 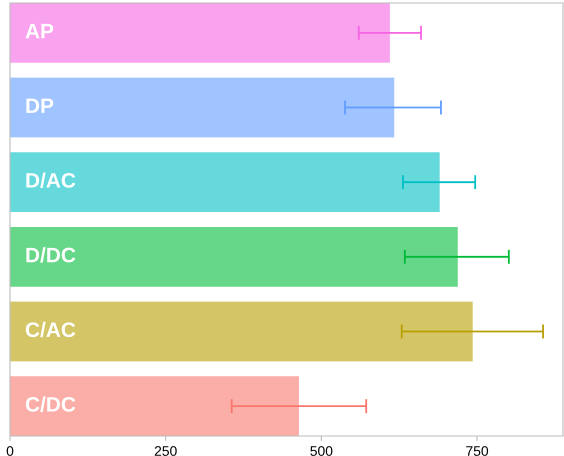 What do you see at coordinates (477, 451) in the screenshot?
I see `x-tick-label: 750` at bounding box center [477, 451].